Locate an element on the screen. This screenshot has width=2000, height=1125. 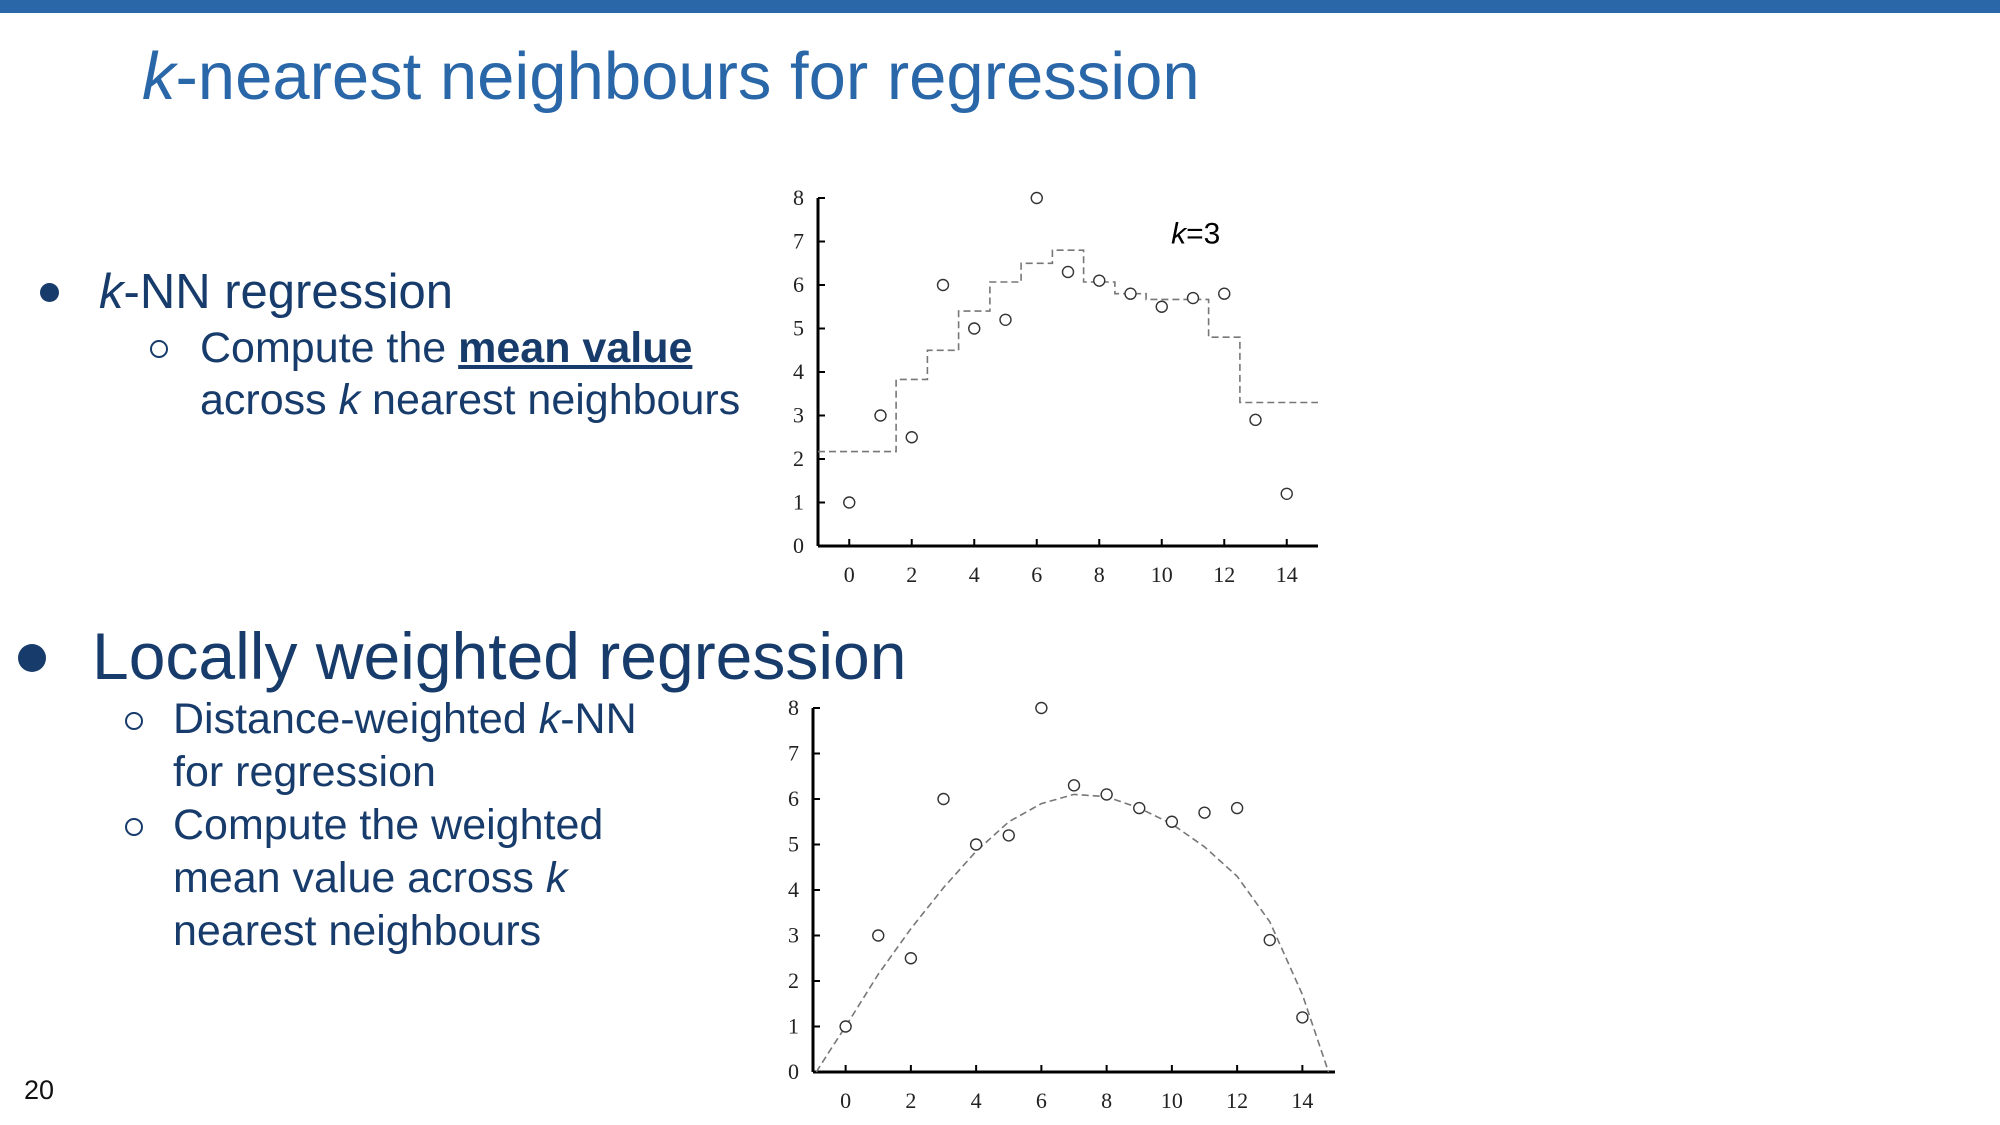
lwr-curve-fit-line is located at coordinates (1072, 933).